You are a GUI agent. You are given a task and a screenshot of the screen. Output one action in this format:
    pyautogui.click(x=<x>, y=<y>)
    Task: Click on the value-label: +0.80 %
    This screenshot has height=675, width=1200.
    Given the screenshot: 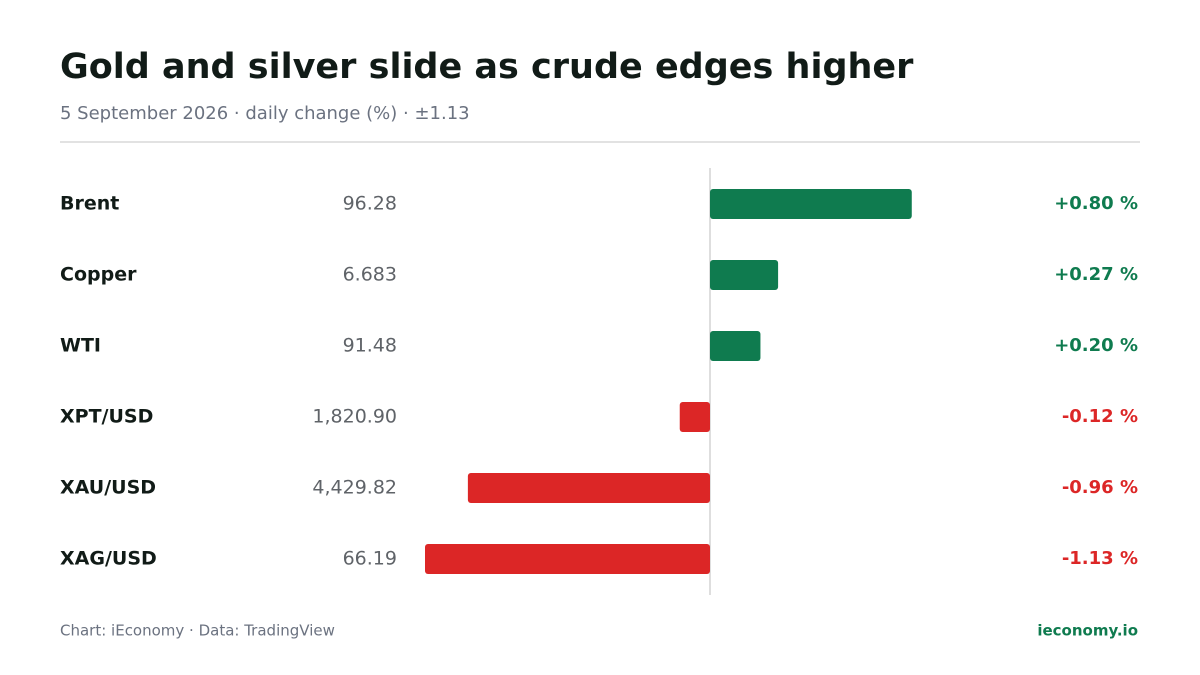 What is the action you would take?
    pyautogui.click(x=1096, y=203)
    